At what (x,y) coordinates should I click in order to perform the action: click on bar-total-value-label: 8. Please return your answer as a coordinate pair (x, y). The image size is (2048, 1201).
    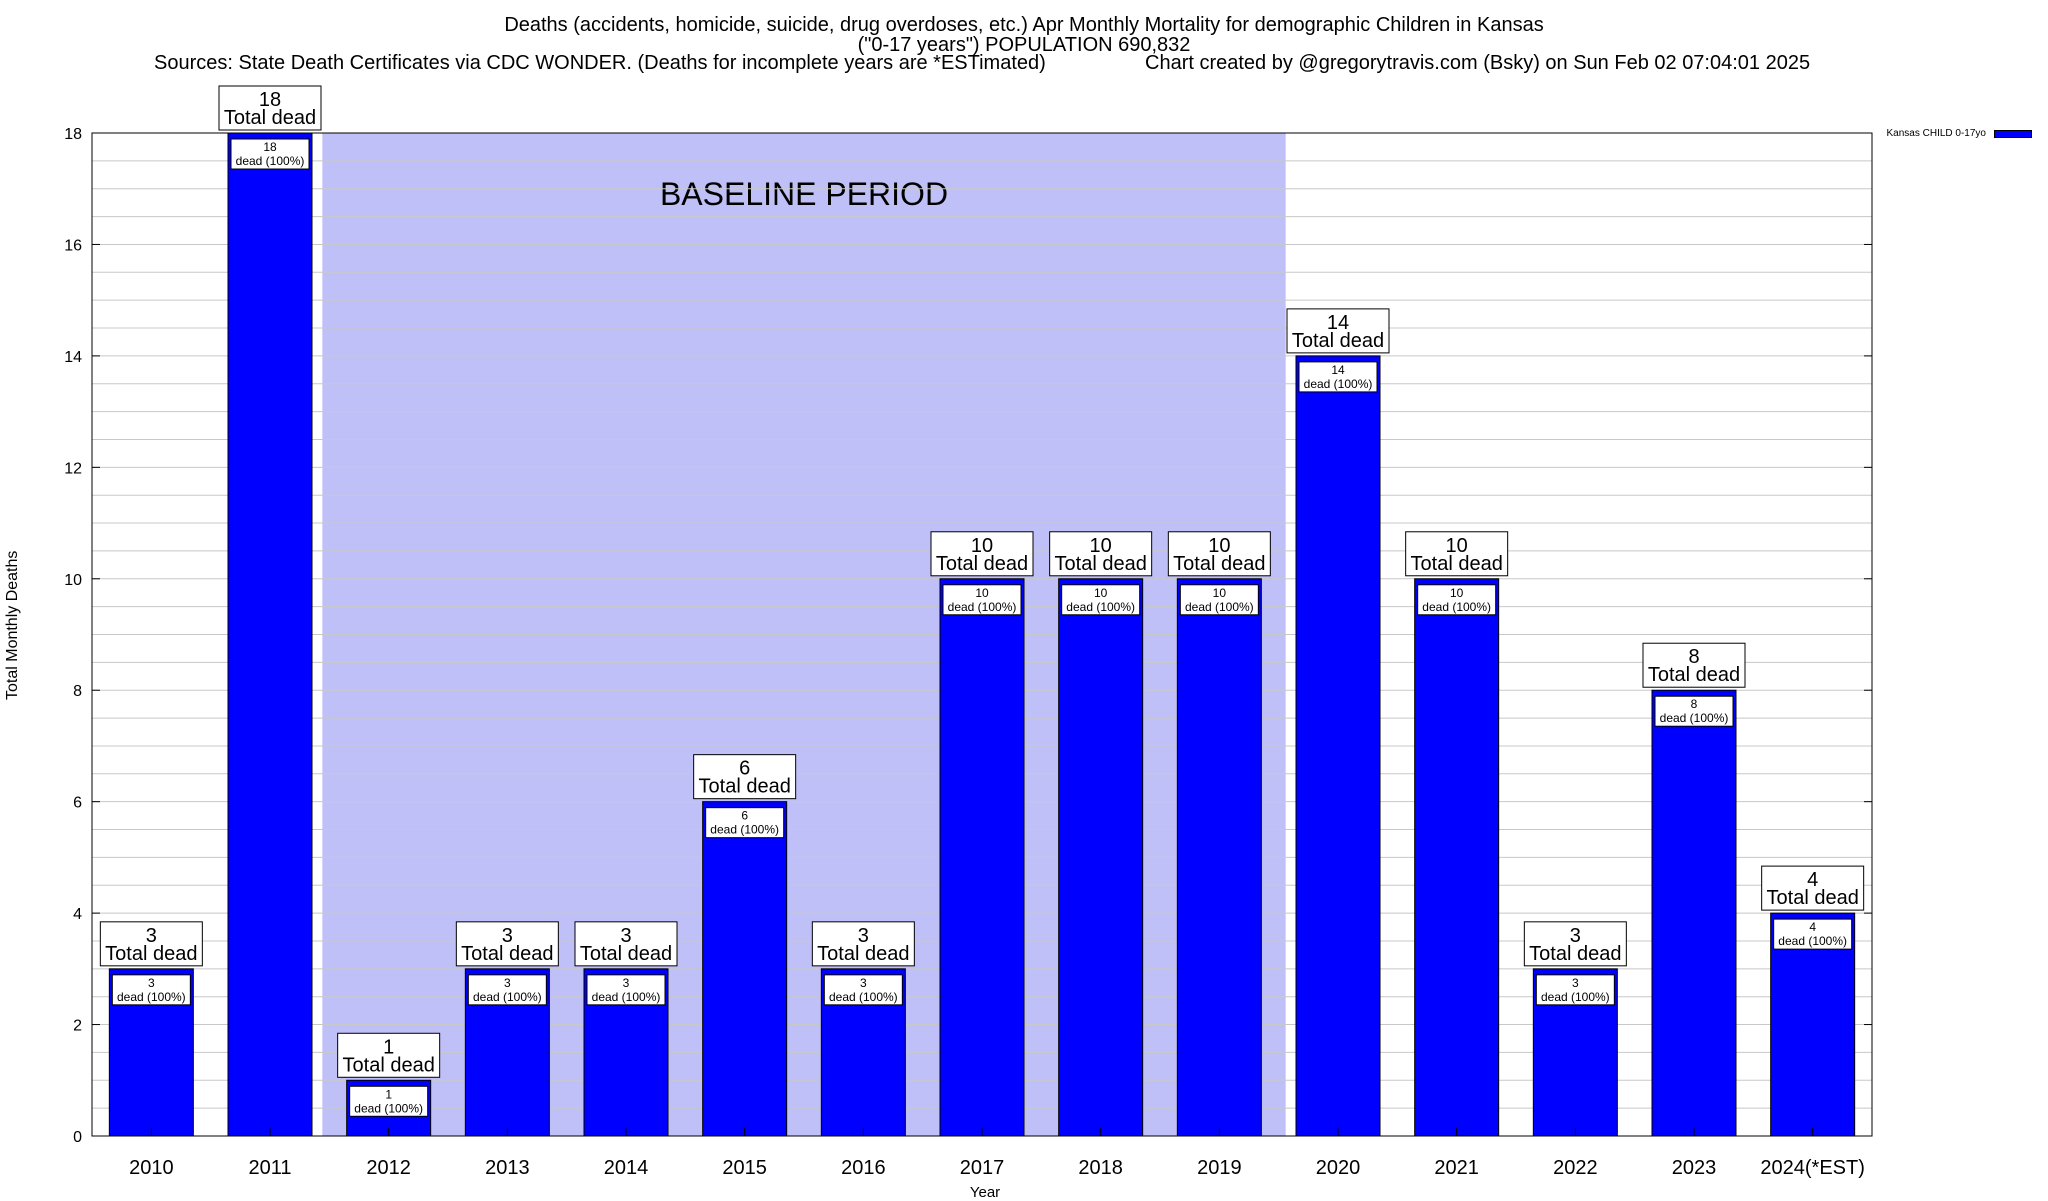
    Looking at the image, I should click on (1693, 657).